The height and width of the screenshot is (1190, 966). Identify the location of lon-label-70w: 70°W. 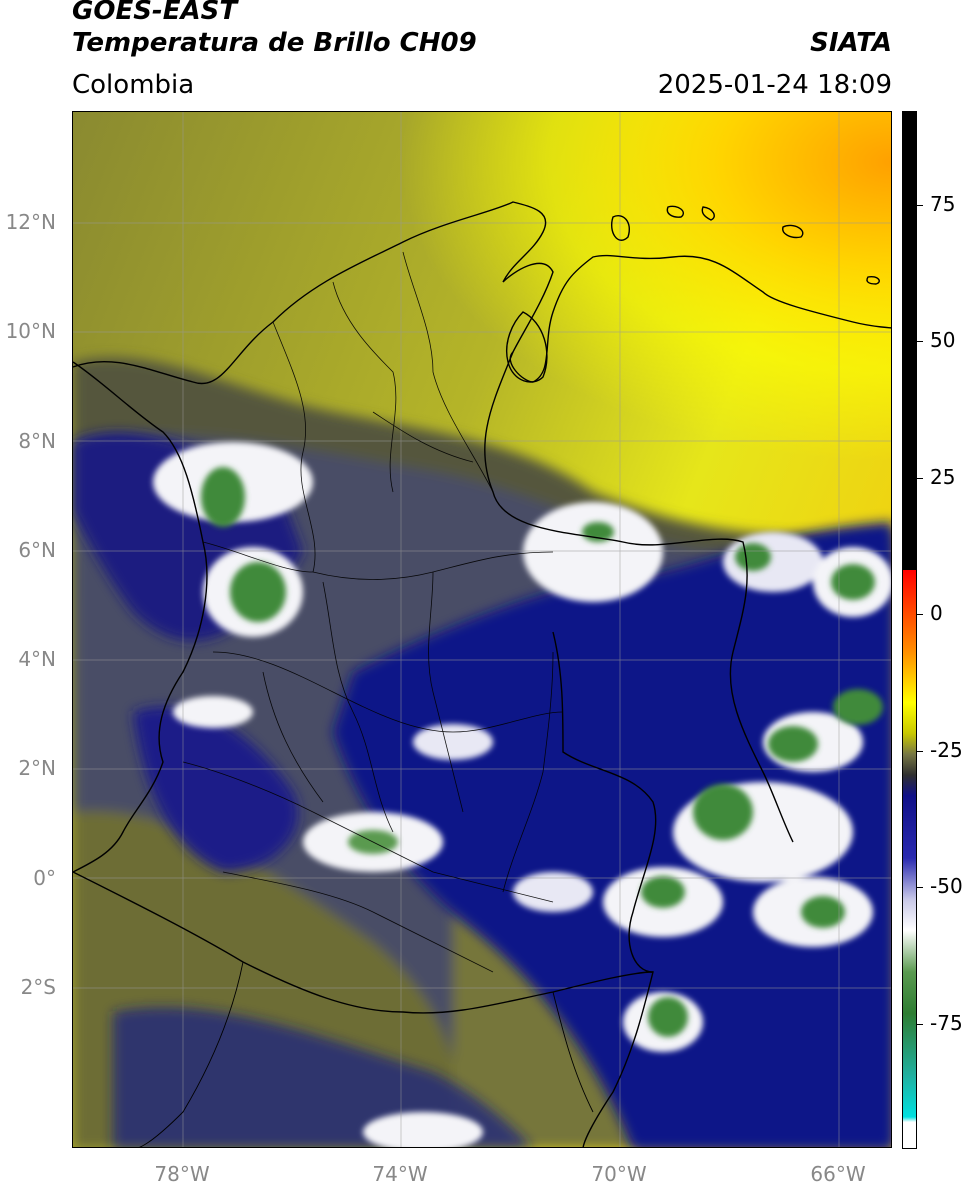
(619, 1174).